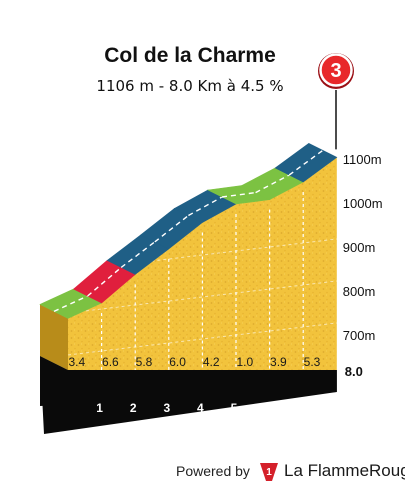  What do you see at coordinates (200, 408) in the screenshot?
I see `km-tick-label: 4` at bounding box center [200, 408].